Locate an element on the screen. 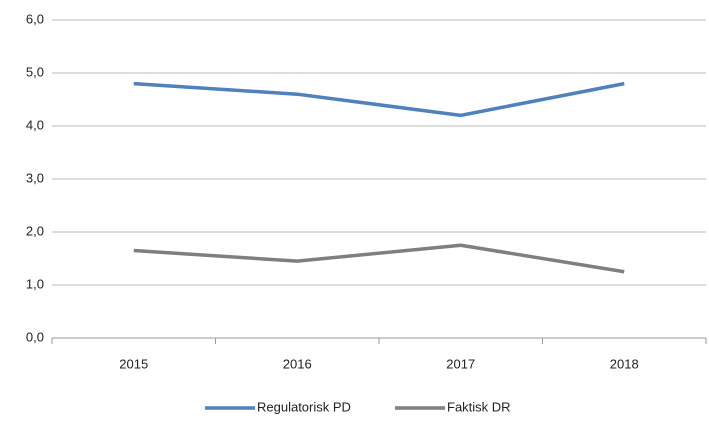 The image size is (709, 424). x-tick-label: 2018 is located at coordinates (624, 363).